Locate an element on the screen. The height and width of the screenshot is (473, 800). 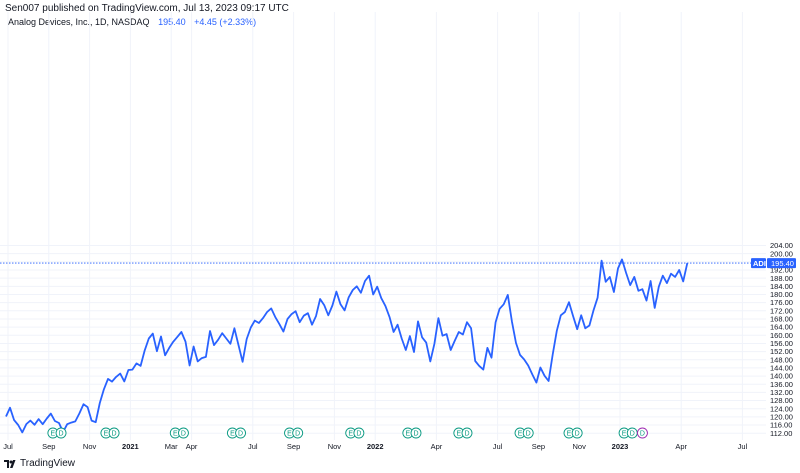
y-tick-label: 136.00 is located at coordinates (781, 384).